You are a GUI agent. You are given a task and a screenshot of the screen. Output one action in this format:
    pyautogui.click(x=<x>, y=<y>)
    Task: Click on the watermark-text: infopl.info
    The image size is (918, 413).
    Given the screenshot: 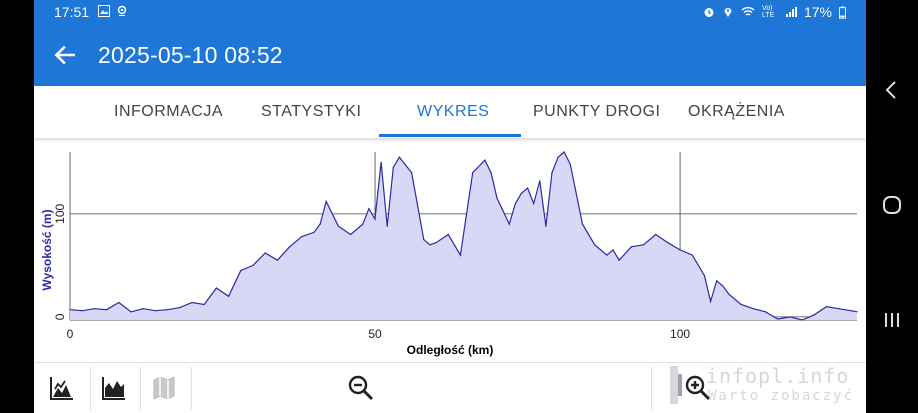 What is the action you would take?
    pyautogui.click(x=778, y=376)
    